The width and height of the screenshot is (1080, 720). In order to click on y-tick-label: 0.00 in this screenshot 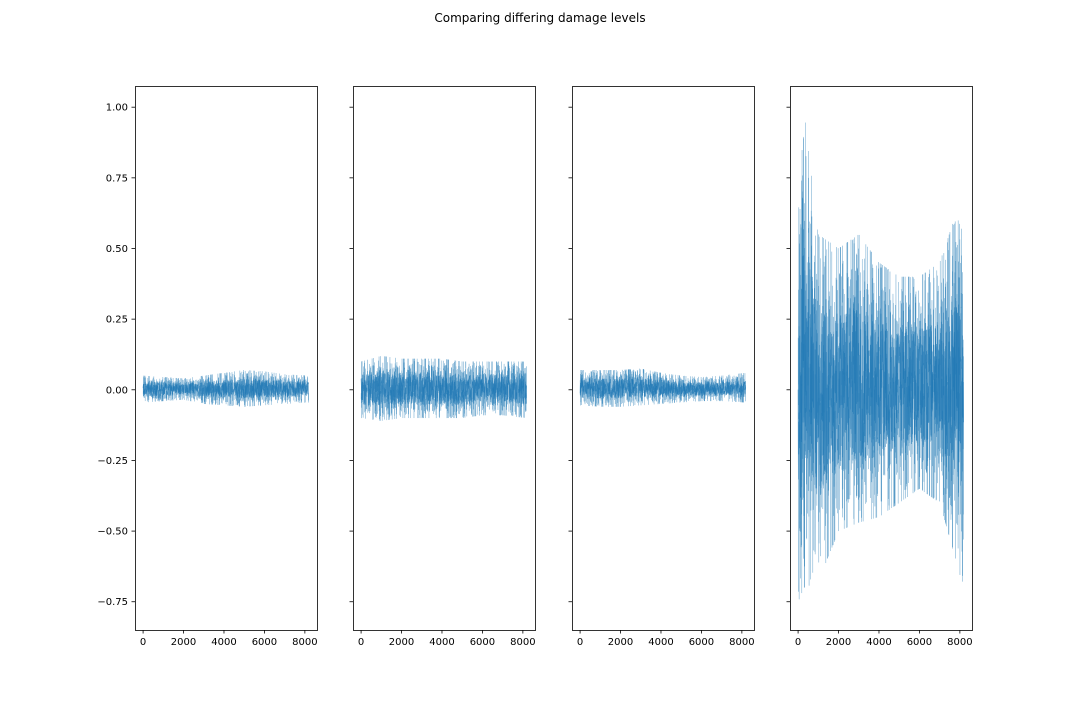, I will do `click(117, 390)`.